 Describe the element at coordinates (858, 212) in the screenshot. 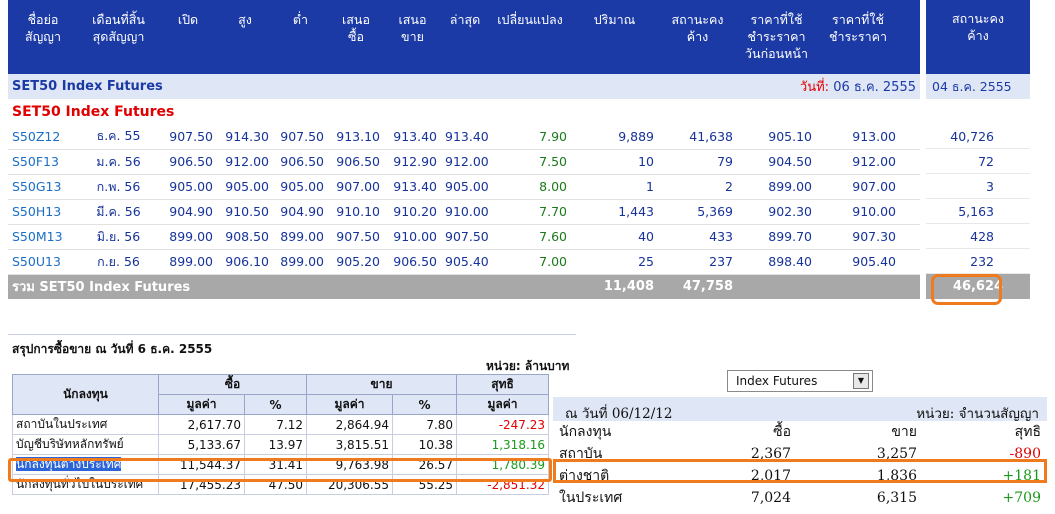

I see `futures-cell-settle: 910.00` at that location.